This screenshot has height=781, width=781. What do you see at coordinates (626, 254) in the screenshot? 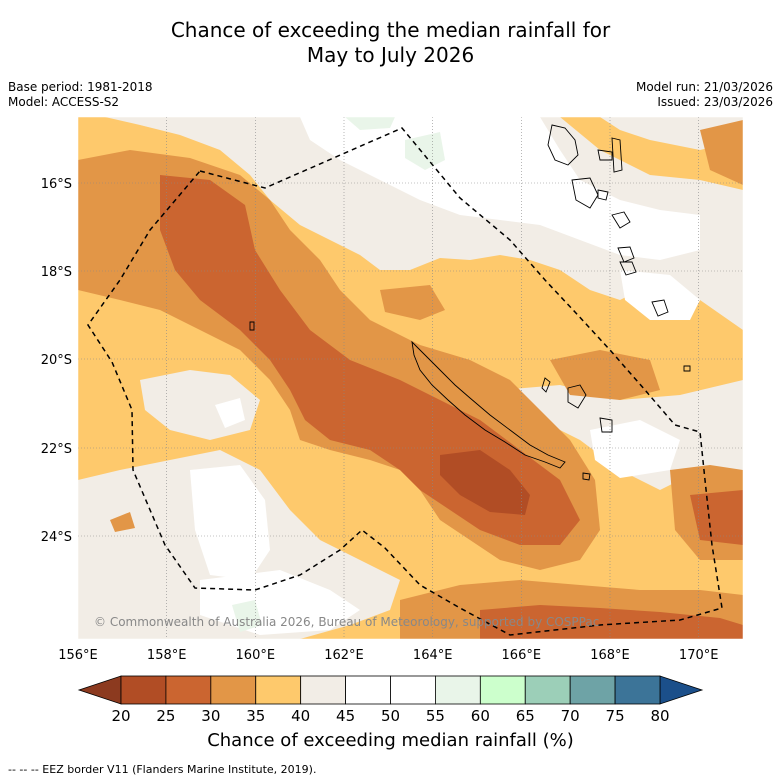
I see `vanuatu-erromango-outline` at bounding box center [626, 254].